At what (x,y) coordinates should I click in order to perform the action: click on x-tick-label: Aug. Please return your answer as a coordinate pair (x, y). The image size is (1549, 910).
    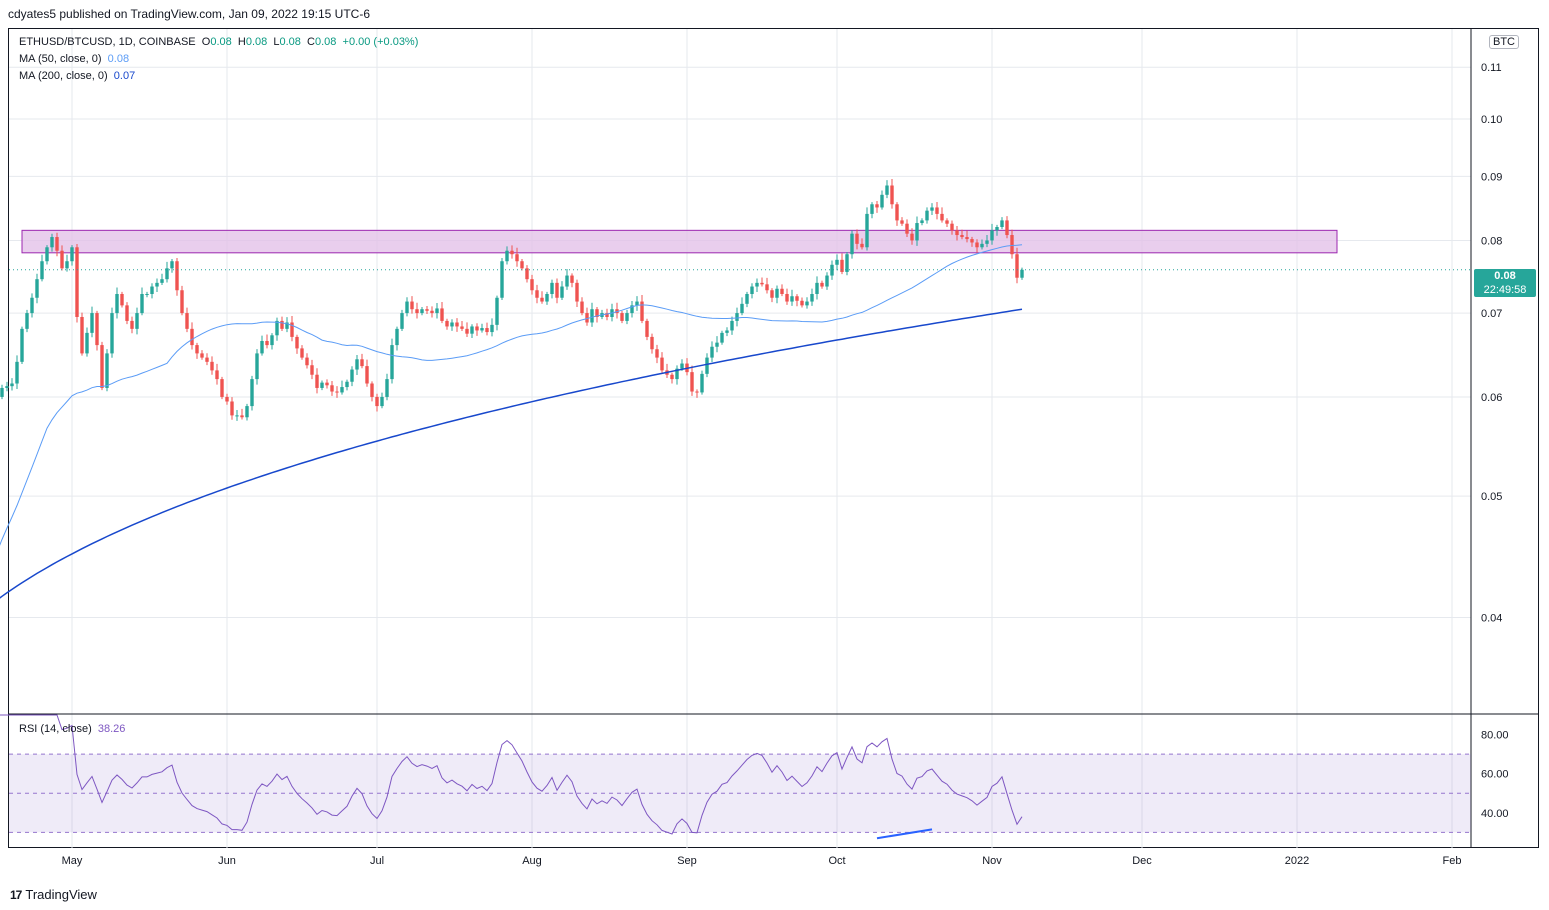
    Looking at the image, I should click on (532, 861).